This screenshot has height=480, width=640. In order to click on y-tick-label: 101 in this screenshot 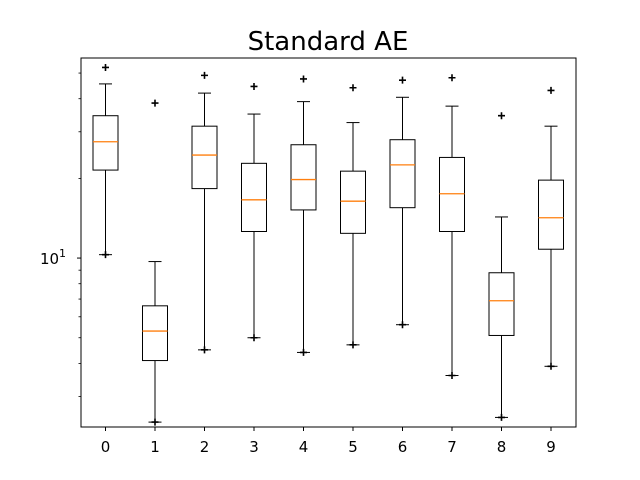, I will do `click(53, 257)`.